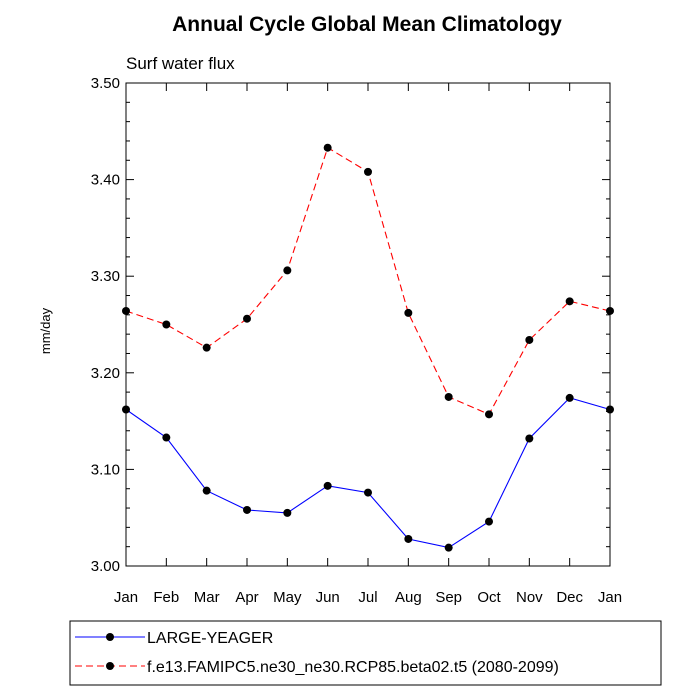 The width and height of the screenshot is (700, 700). Describe the element at coordinates (105, 276) in the screenshot. I see `y-tick-label: 3.30` at that location.